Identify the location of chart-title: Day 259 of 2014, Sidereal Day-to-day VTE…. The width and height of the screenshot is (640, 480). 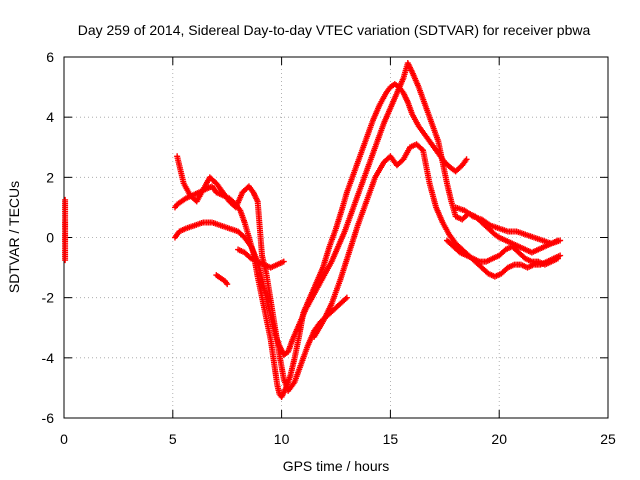
(334, 30).